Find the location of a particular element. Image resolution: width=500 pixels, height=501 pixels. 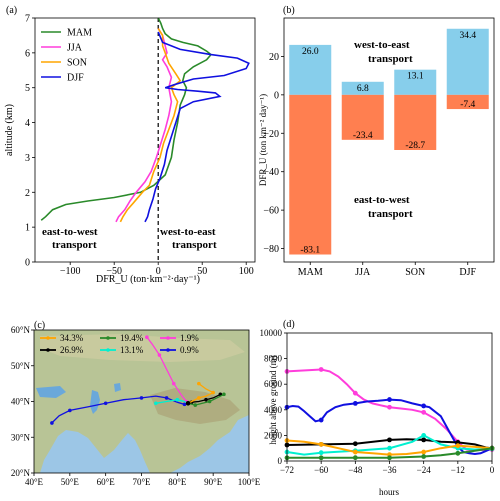

d-xtick-label: −60 is located at coordinates (321, 470).